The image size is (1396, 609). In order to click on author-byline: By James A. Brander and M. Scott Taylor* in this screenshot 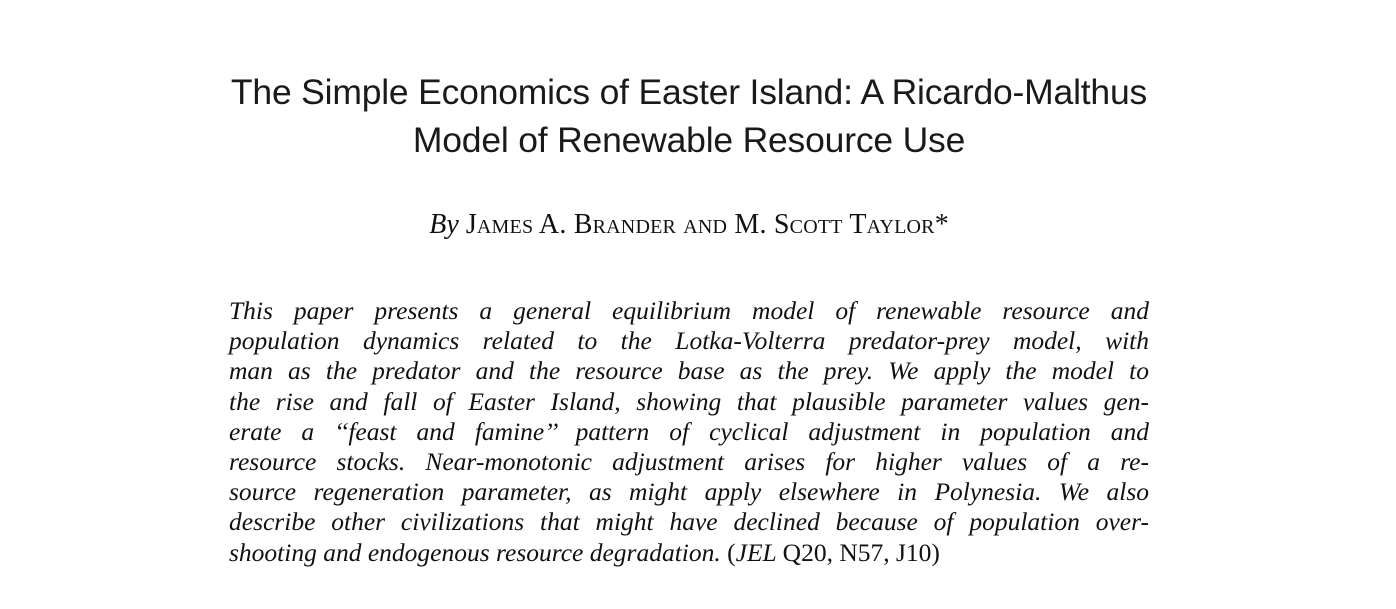, I will do `click(689, 225)`.